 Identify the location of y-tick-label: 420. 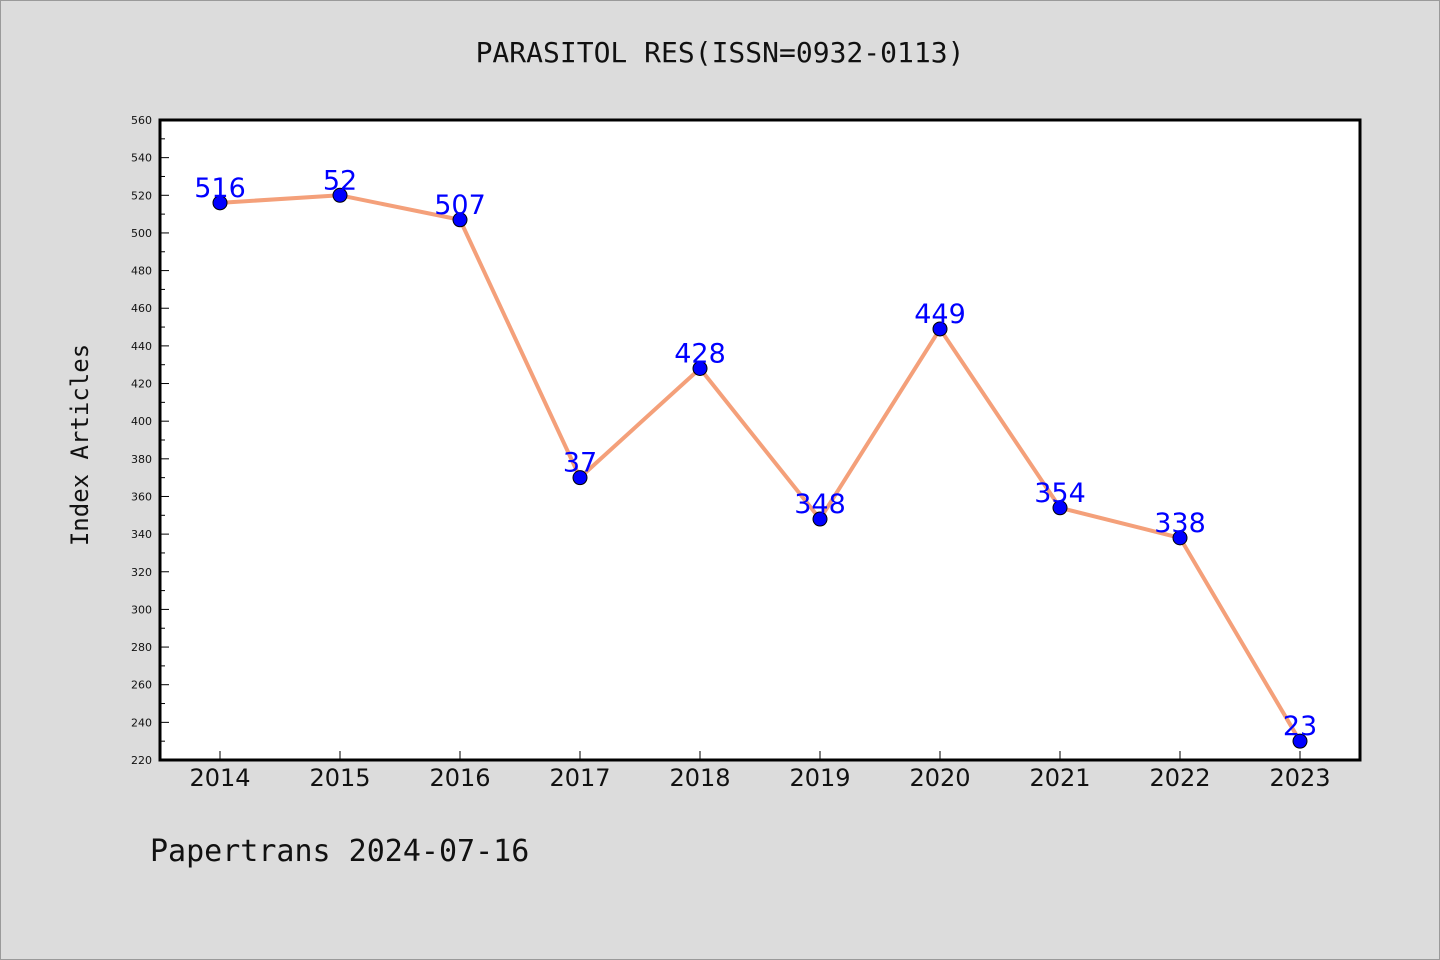
(141, 384).